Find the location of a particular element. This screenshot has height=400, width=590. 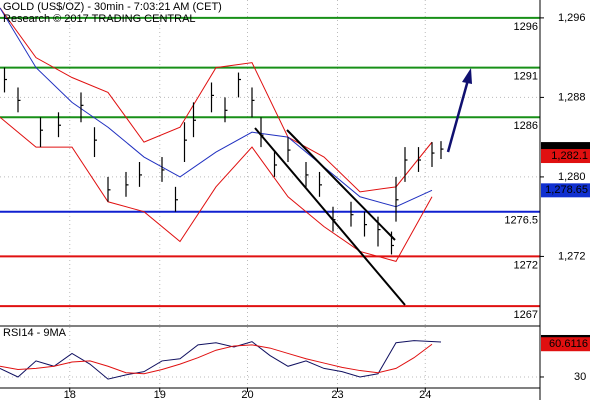

level-label: 1286 is located at coordinates (526, 126).